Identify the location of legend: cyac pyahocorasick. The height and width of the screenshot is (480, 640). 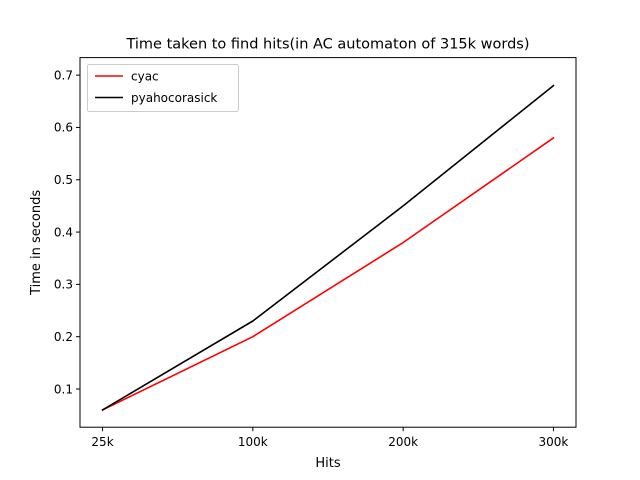
(163, 88).